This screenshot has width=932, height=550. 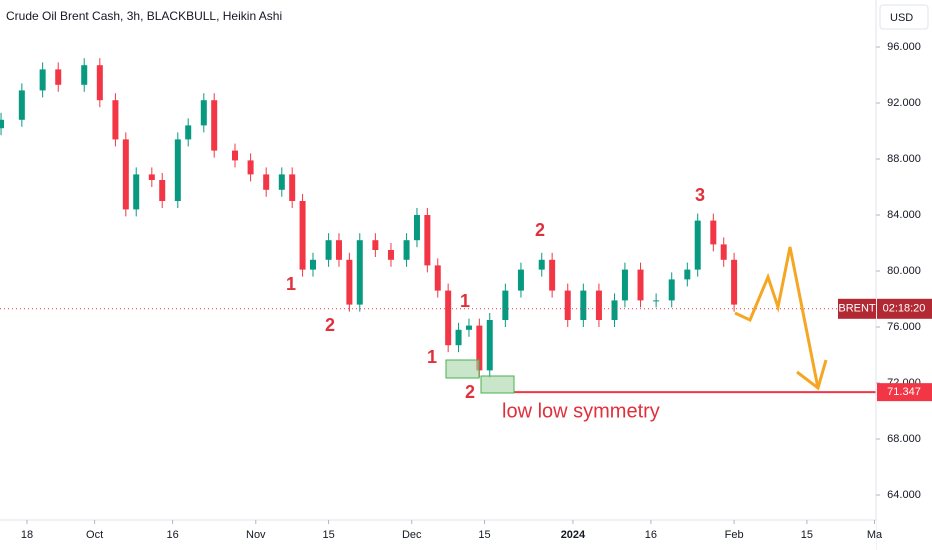 I want to click on y-tick-label: 96.000, so click(x=904, y=47).